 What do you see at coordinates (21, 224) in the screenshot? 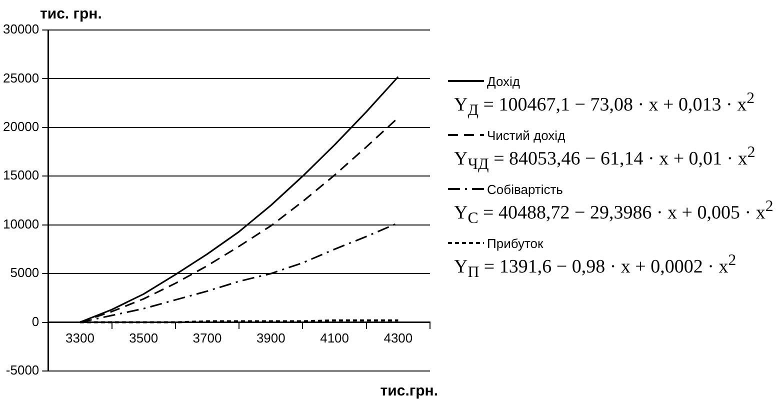
I see `y-tick-label: 10000` at bounding box center [21, 224].